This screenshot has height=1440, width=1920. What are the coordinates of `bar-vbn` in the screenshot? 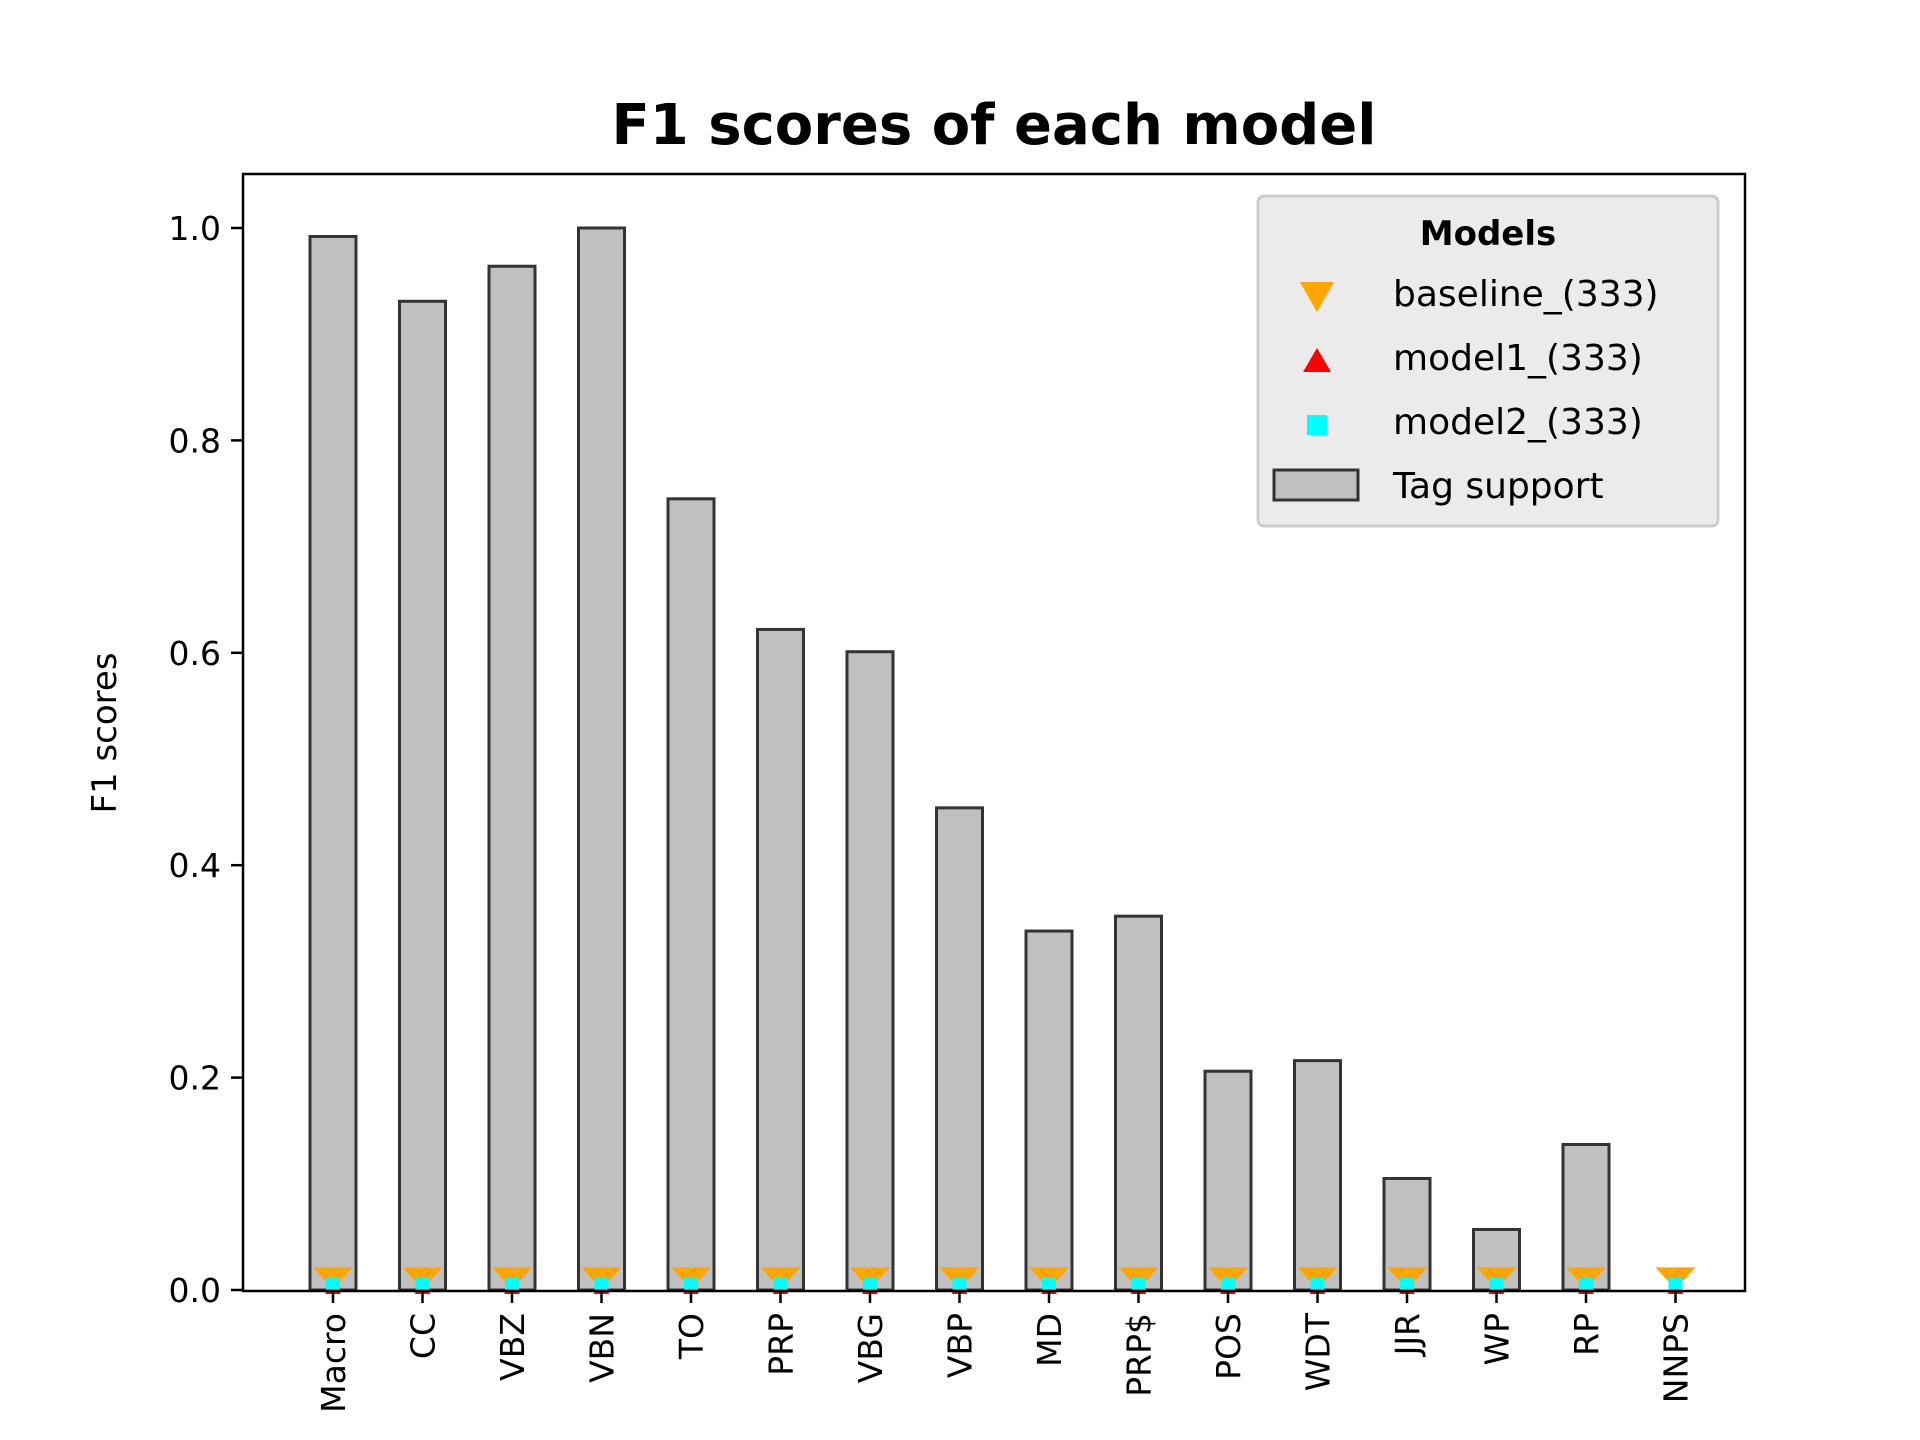 It's located at (601, 759).